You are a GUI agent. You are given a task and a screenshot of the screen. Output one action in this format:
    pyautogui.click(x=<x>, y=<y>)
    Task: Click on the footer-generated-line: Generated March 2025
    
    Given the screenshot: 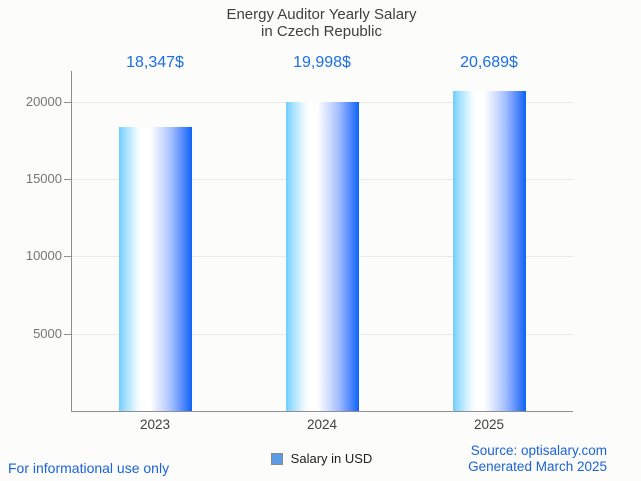 What is the action you would take?
    pyautogui.click(x=537, y=466)
    